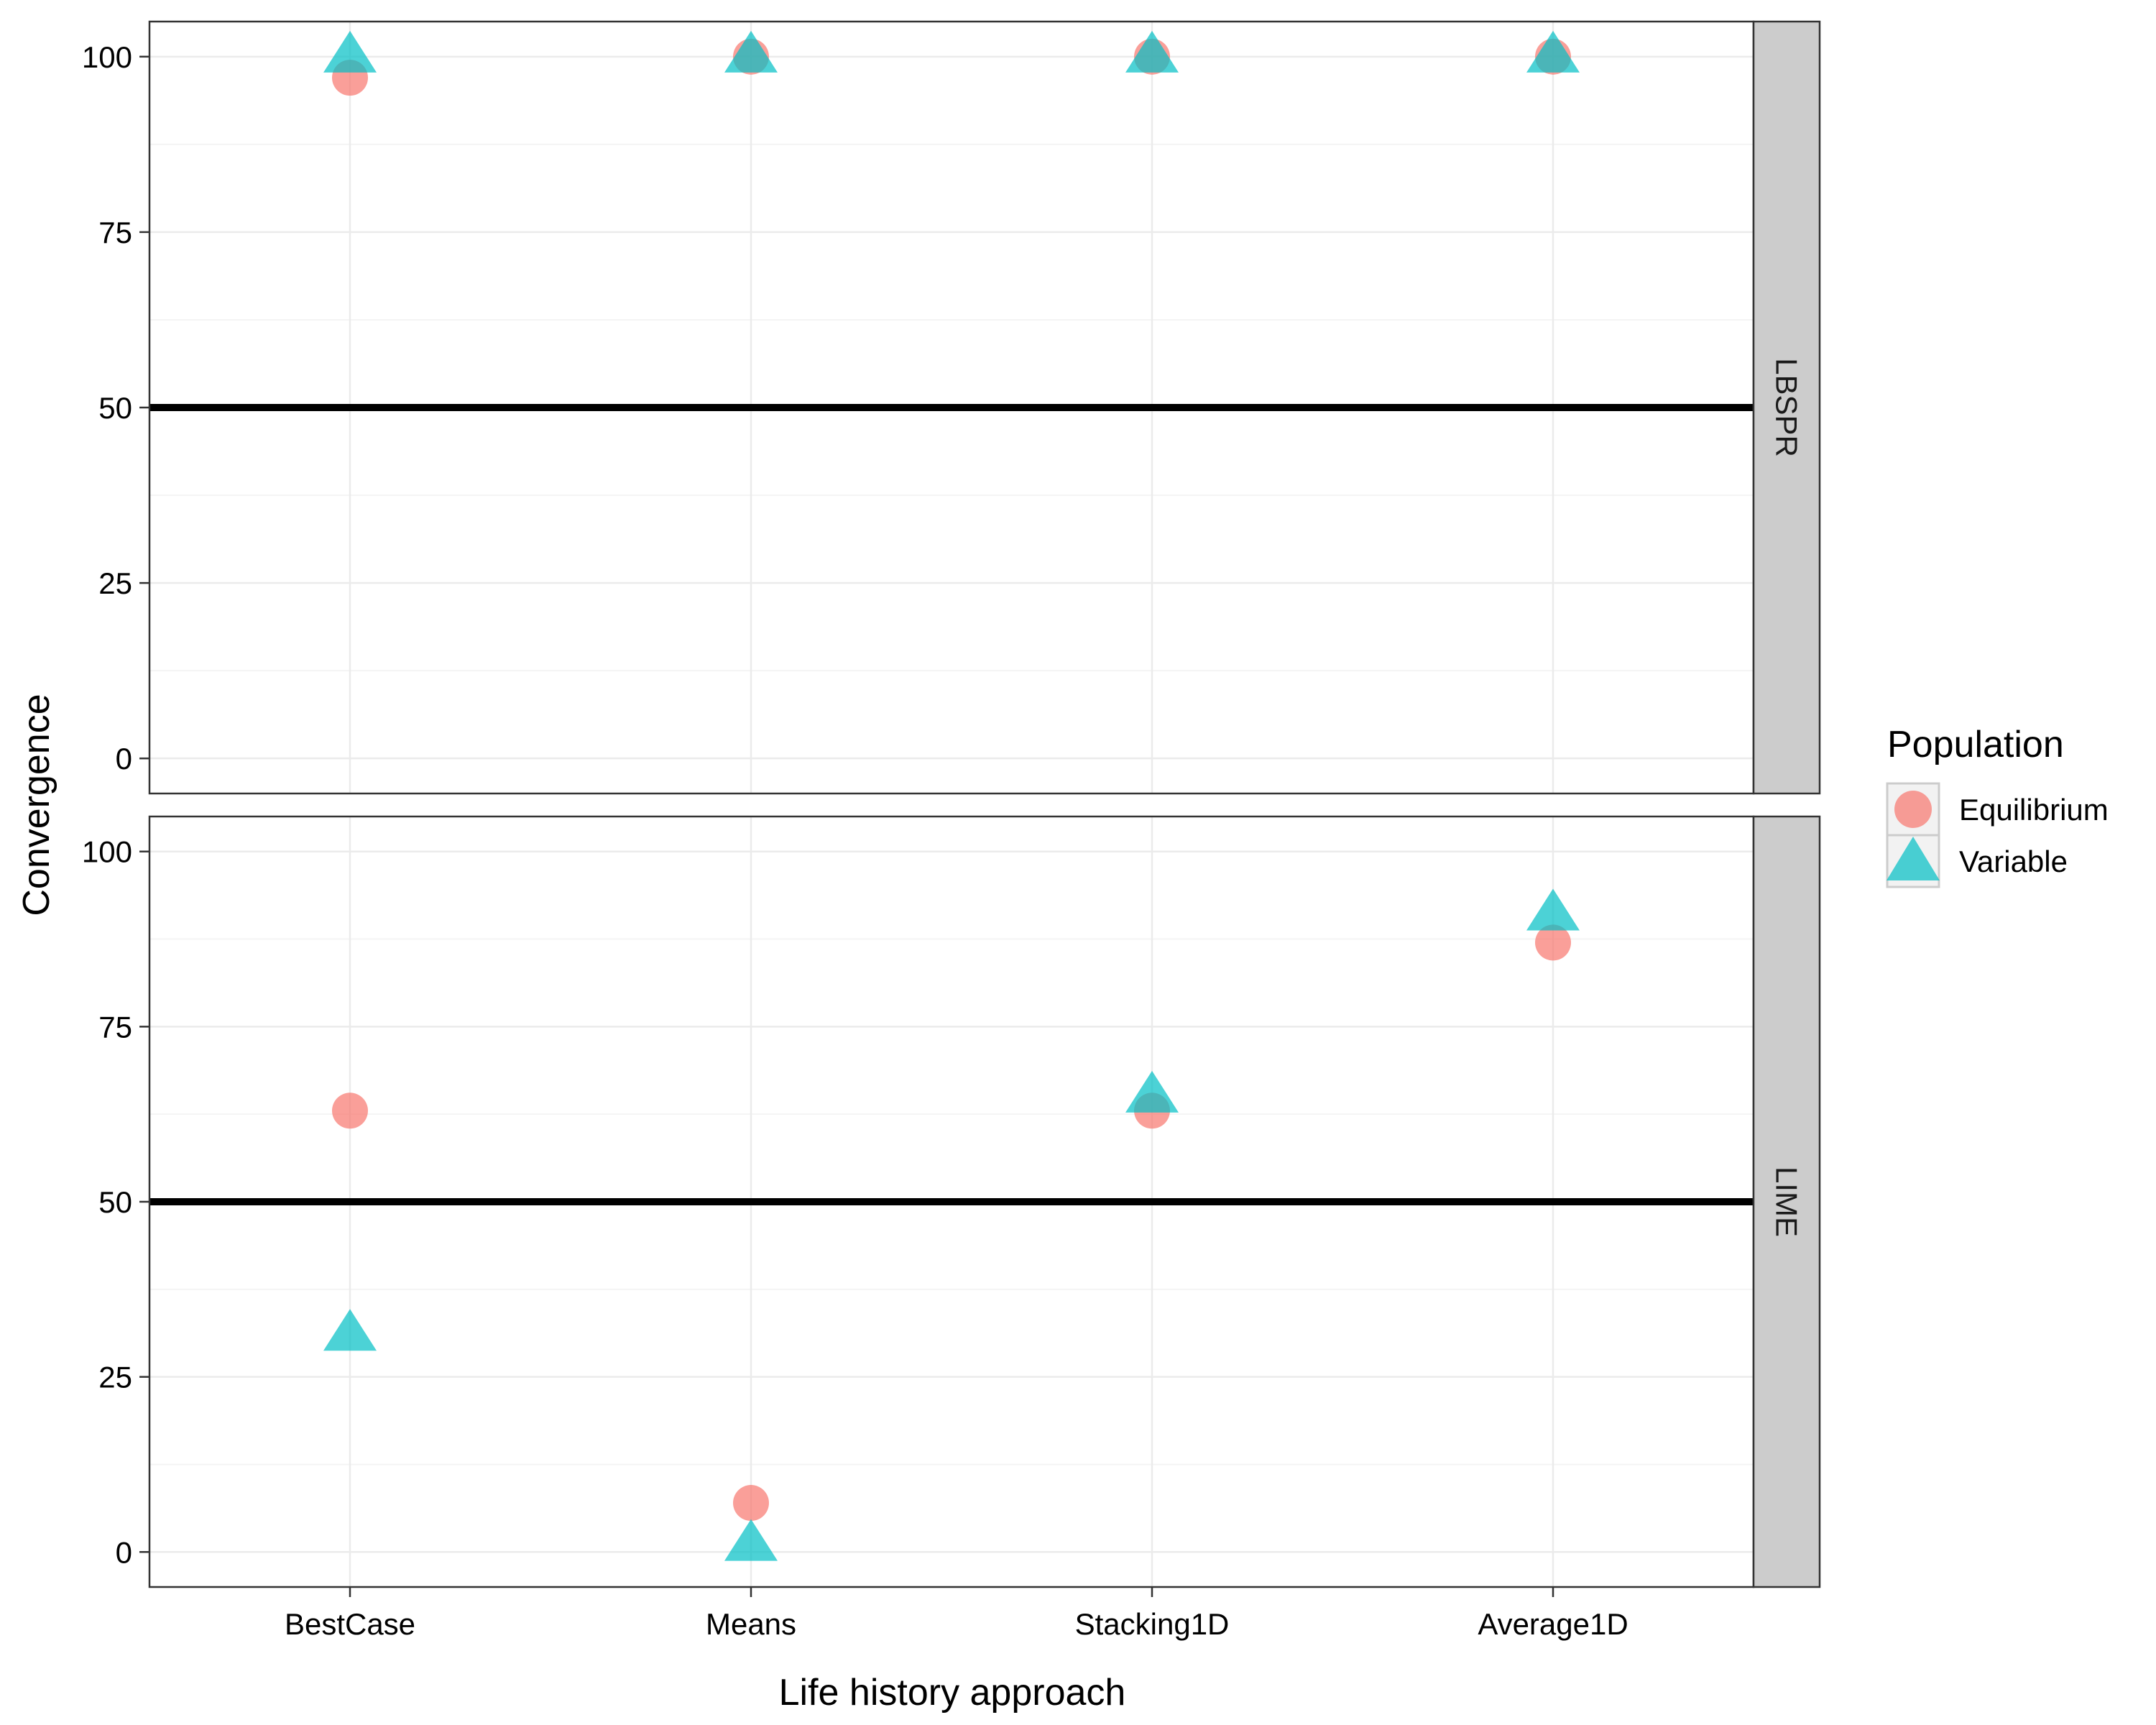 This screenshot has height=1725, width=2156. What do you see at coordinates (751, 1503) in the screenshot?
I see `point-equilibrium-means` at bounding box center [751, 1503].